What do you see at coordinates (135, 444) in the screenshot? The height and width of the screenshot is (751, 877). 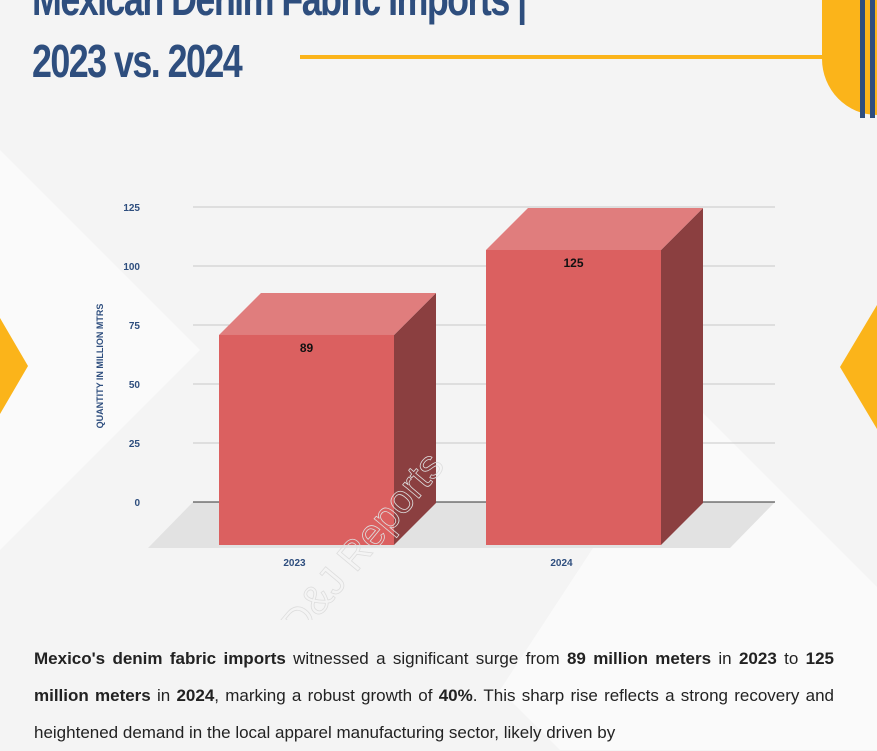 I see `y-tick-label: 25` at bounding box center [135, 444].